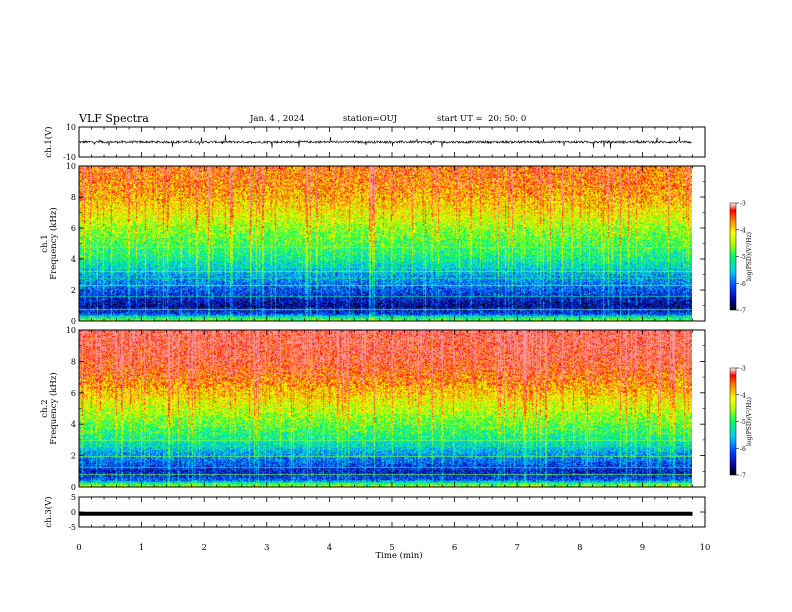  Describe the element at coordinates (642, 548) in the screenshot. I see `x-tick-label: 9` at that location.